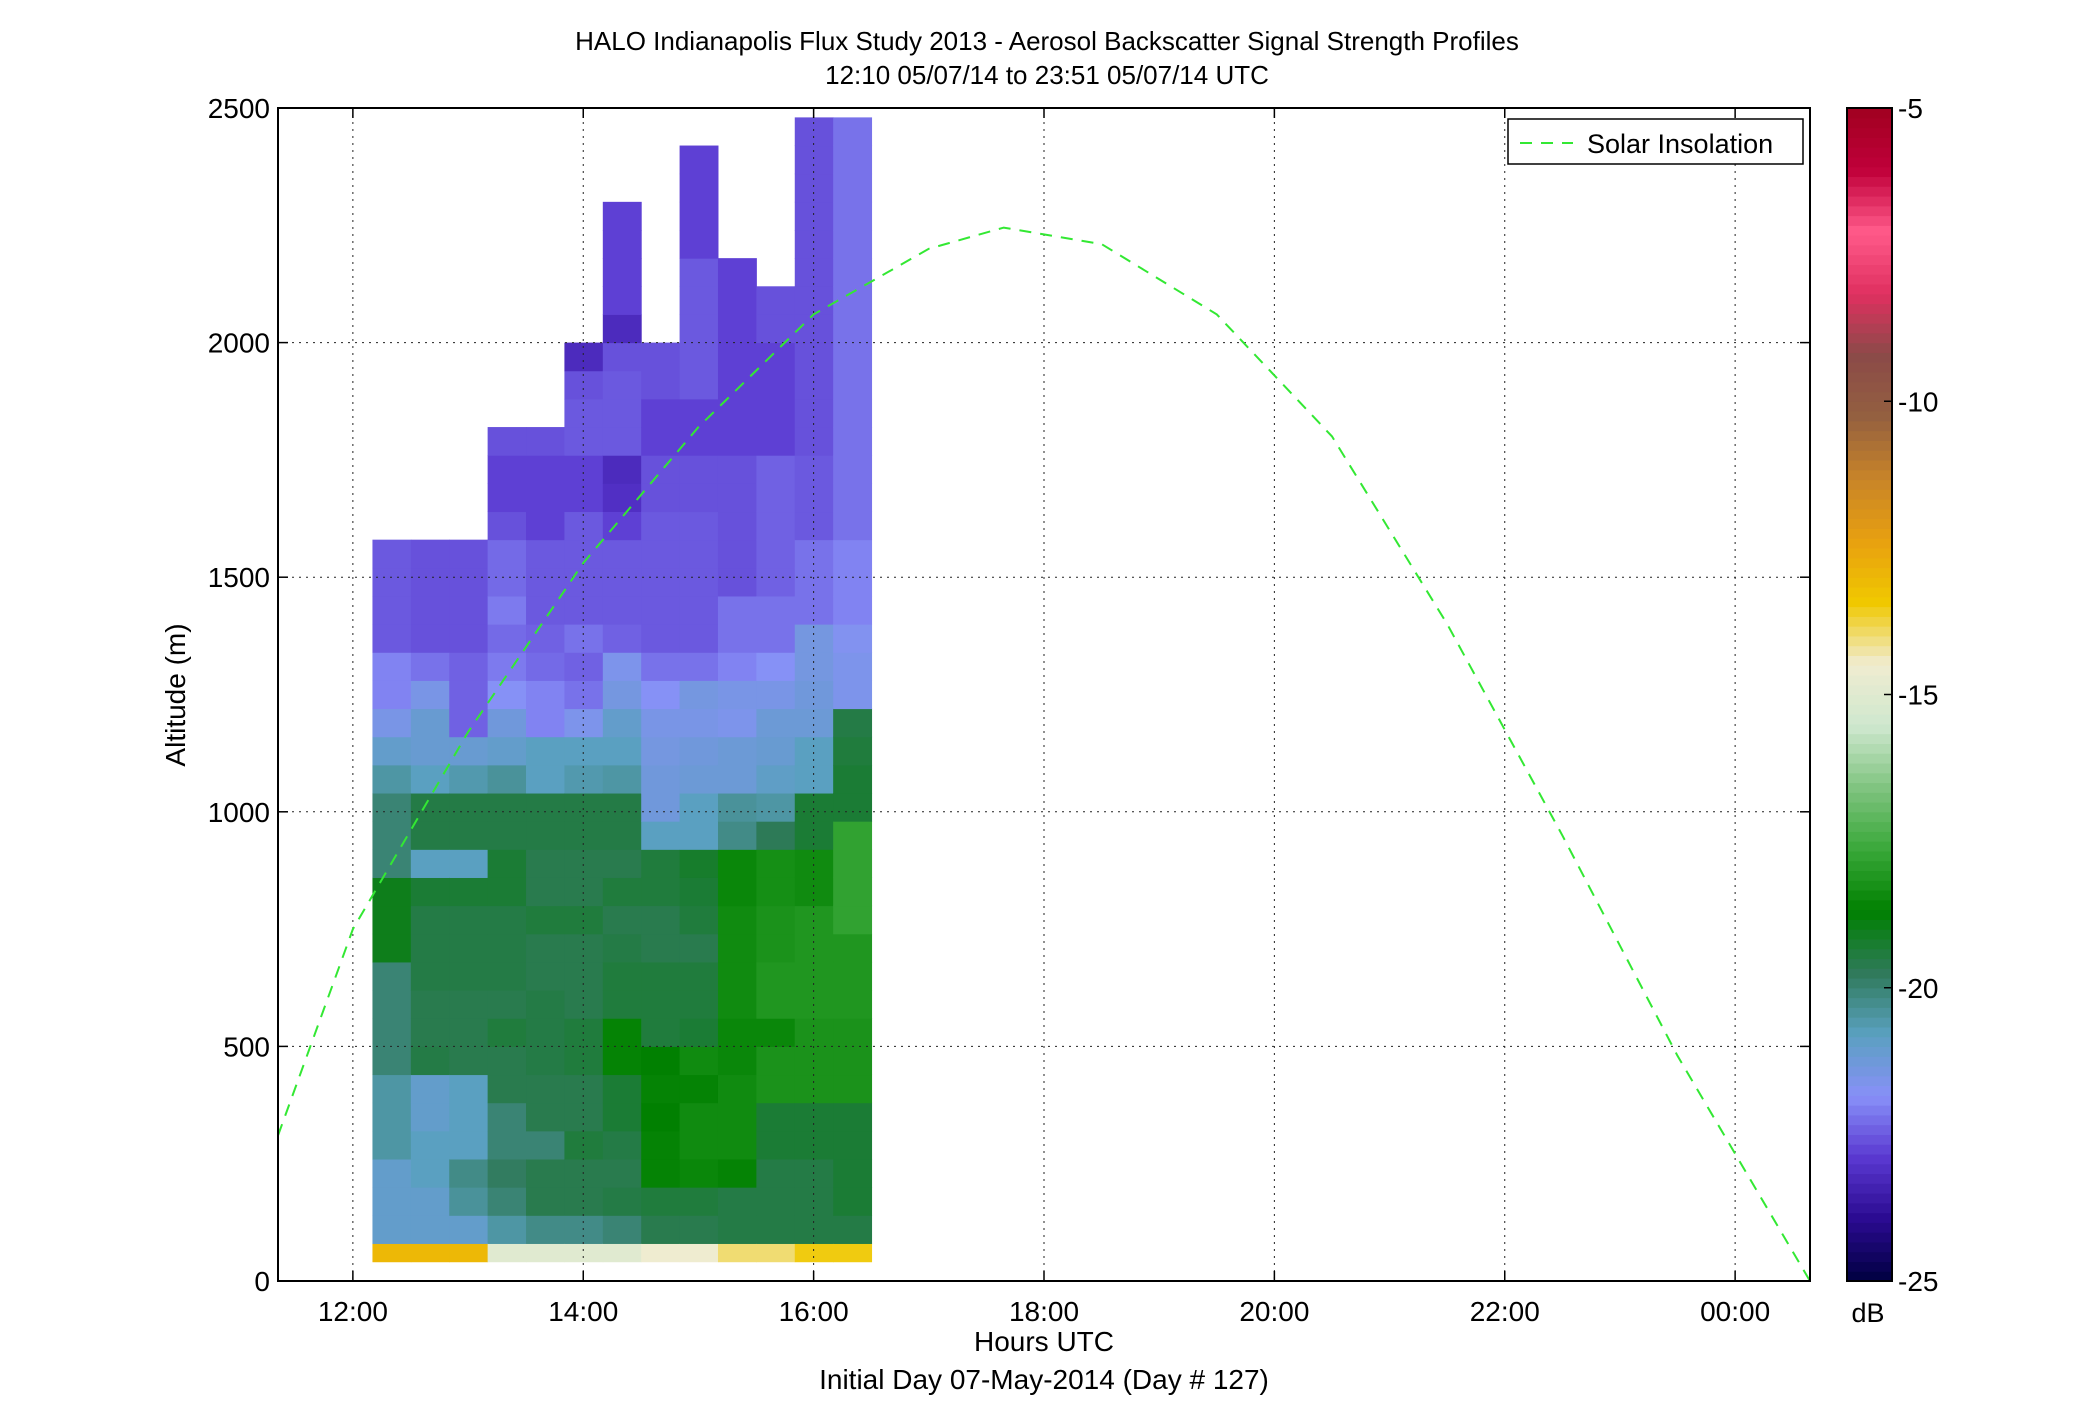 Image resolution: width=2098 pixels, height=1425 pixels. Describe the element at coordinates (1505, 1311) in the screenshot. I see `x-tick-label: 22:00` at that location.